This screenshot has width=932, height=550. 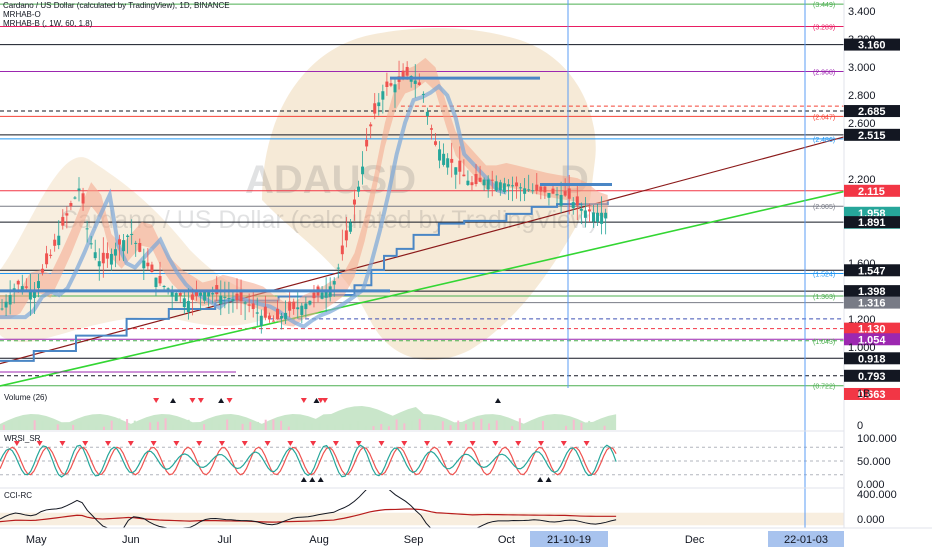 What do you see at coordinates (22, 438) in the screenshot?
I see `wrsi-pane-label: WRSI_SR` at bounding box center [22, 438].